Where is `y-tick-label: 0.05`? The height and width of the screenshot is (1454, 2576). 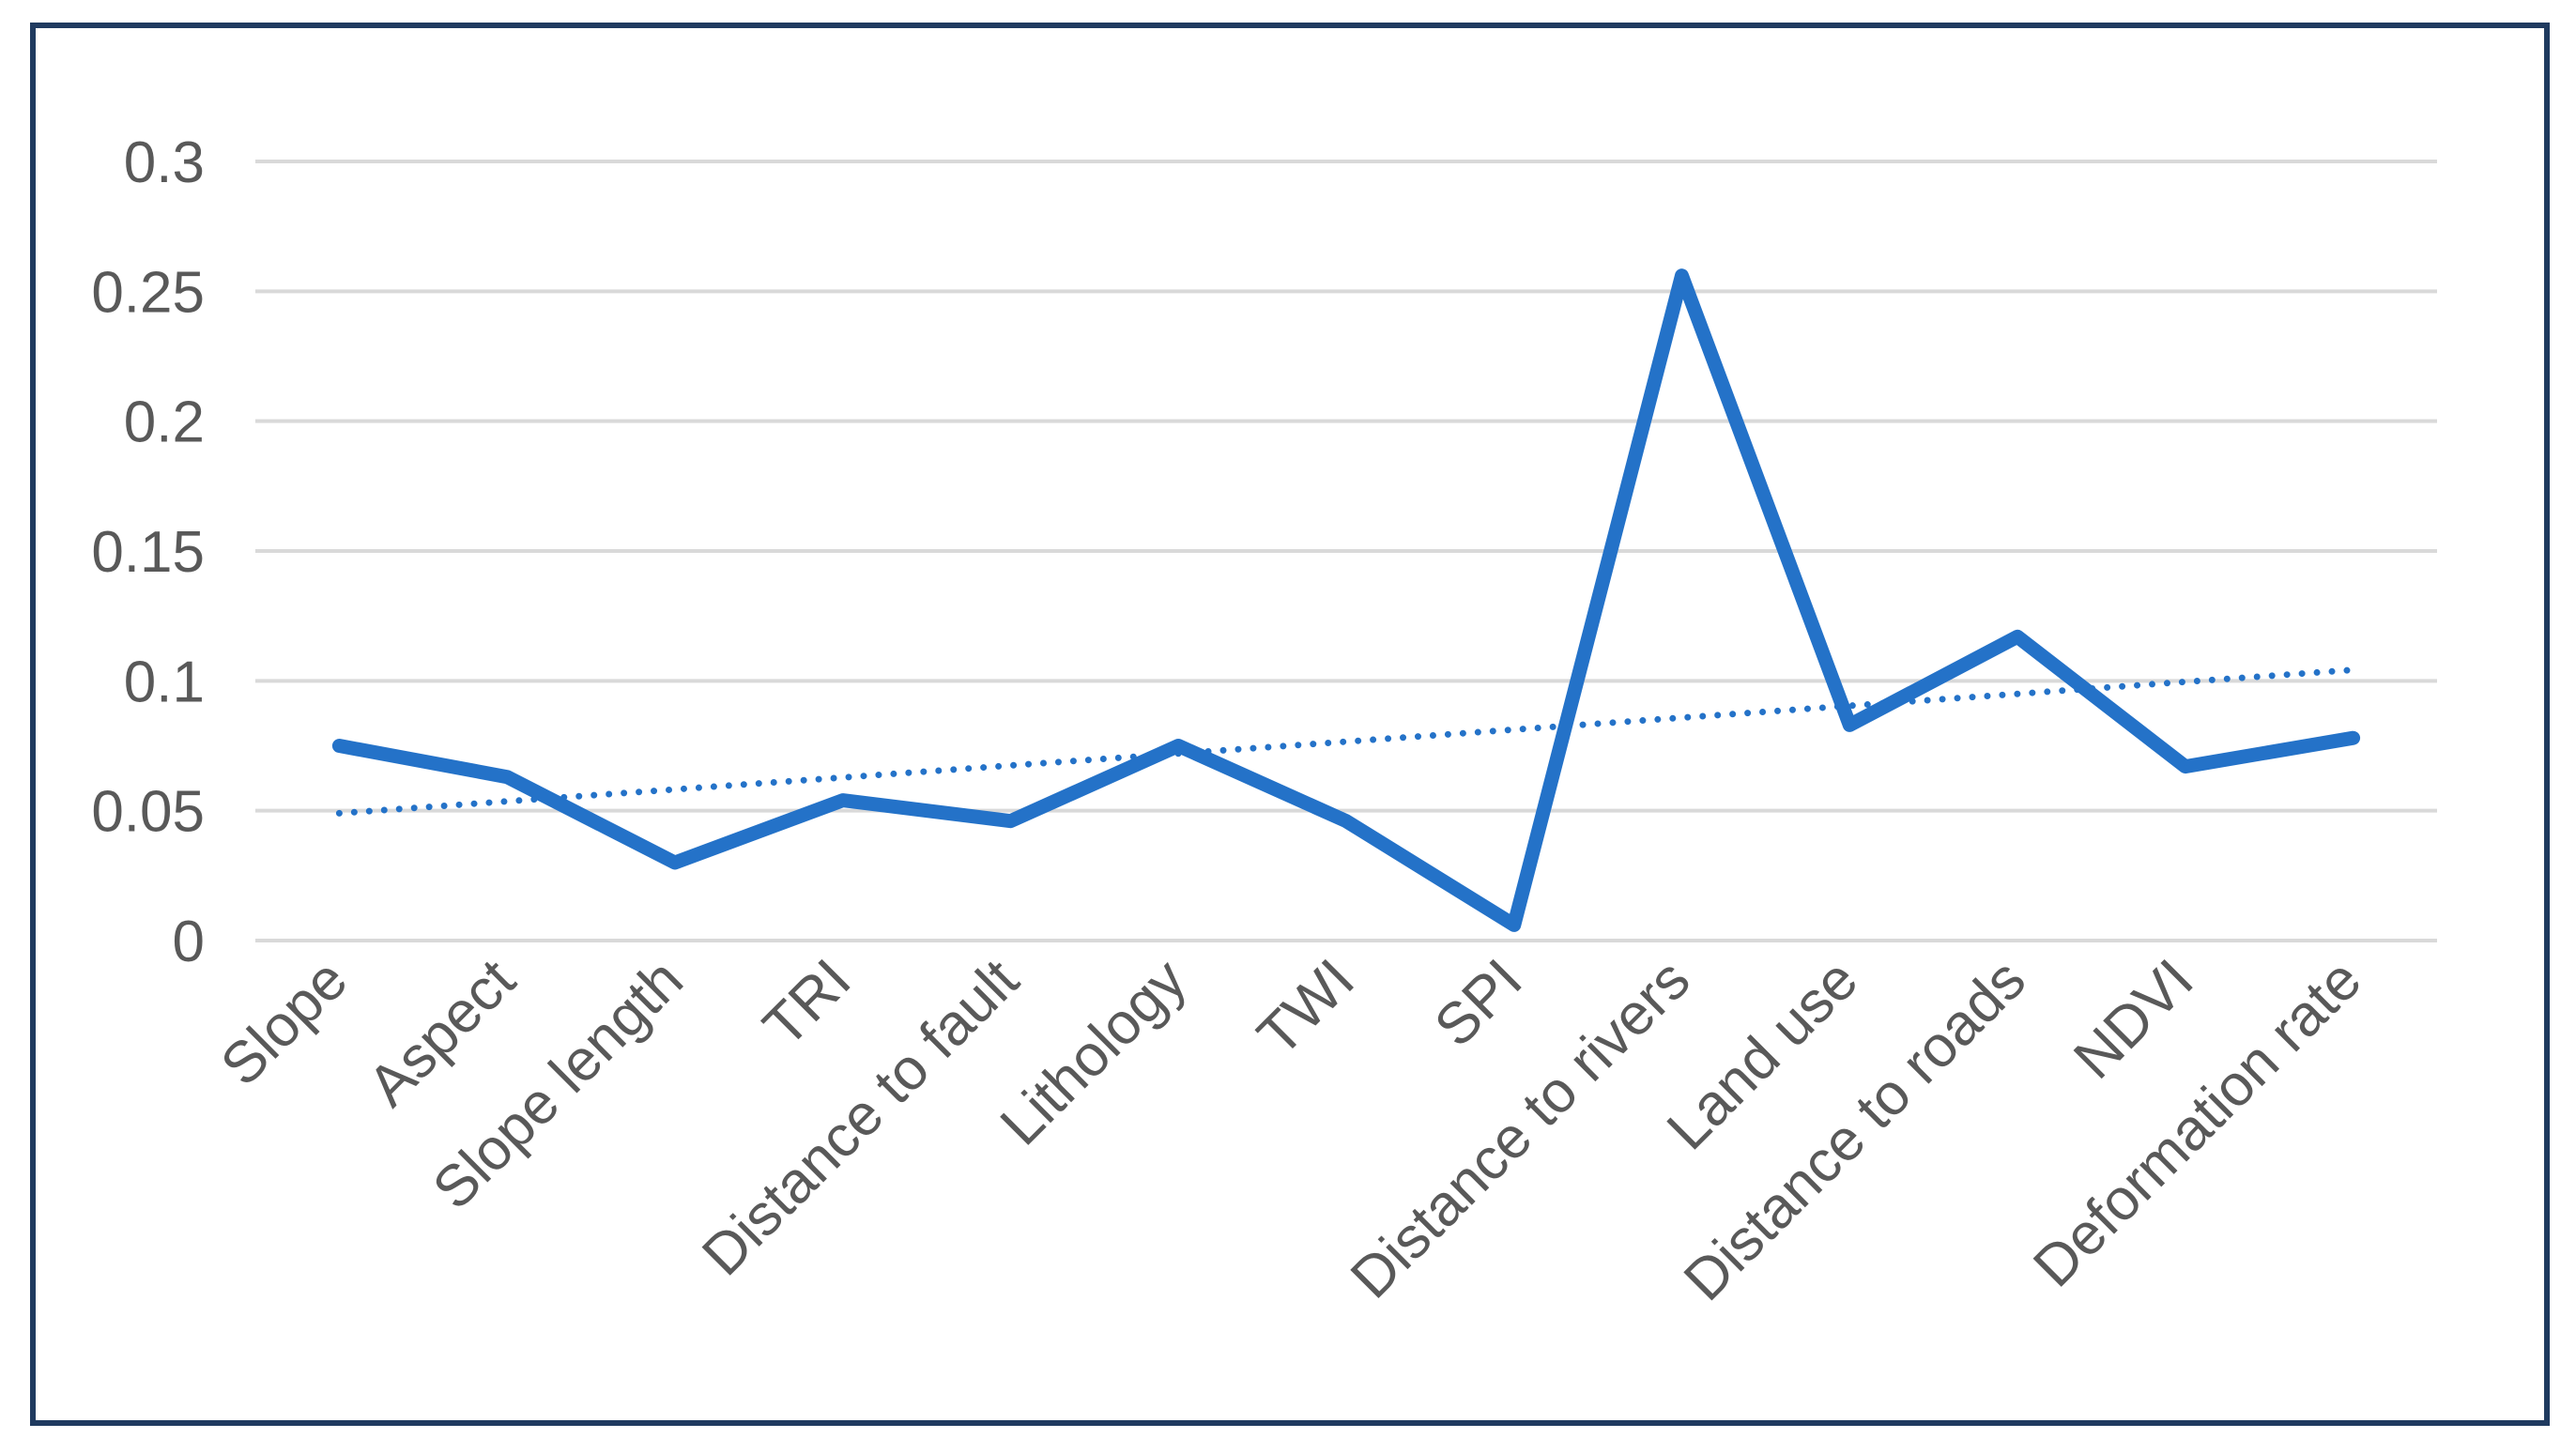 y-tick-label: 0.05 is located at coordinates (148, 813).